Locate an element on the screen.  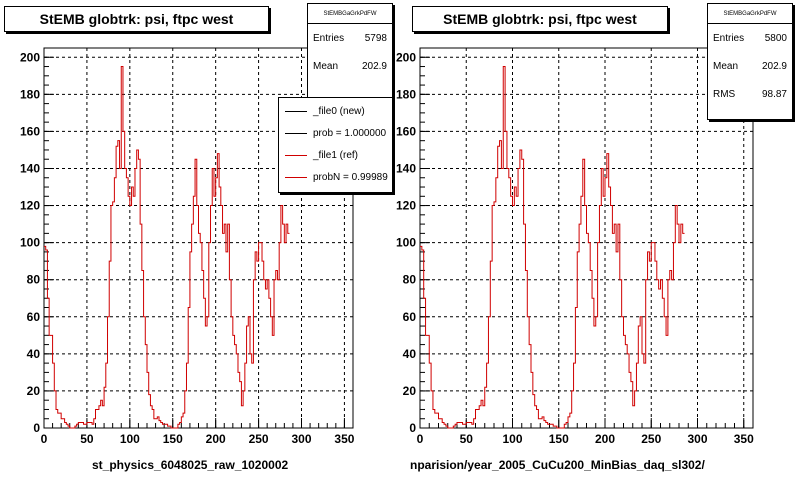
right-xtick-label: 200 is located at coordinates (605, 439).